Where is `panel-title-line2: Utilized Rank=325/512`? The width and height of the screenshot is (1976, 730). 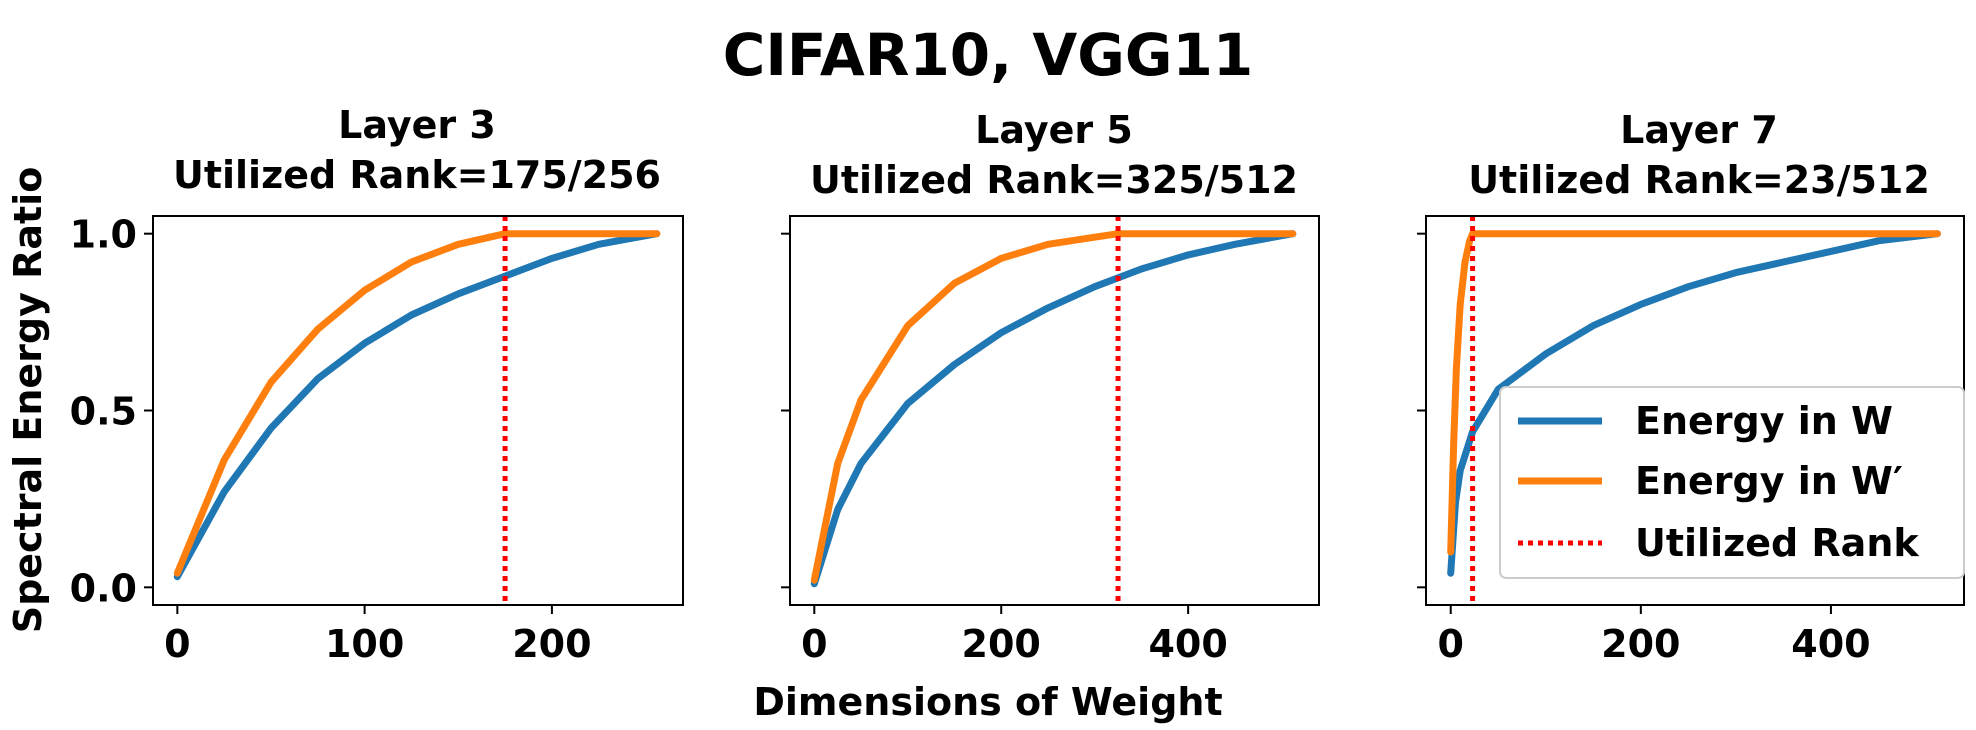 panel-title-line2: Utilized Rank=325/512 is located at coordinates (1054, 180).